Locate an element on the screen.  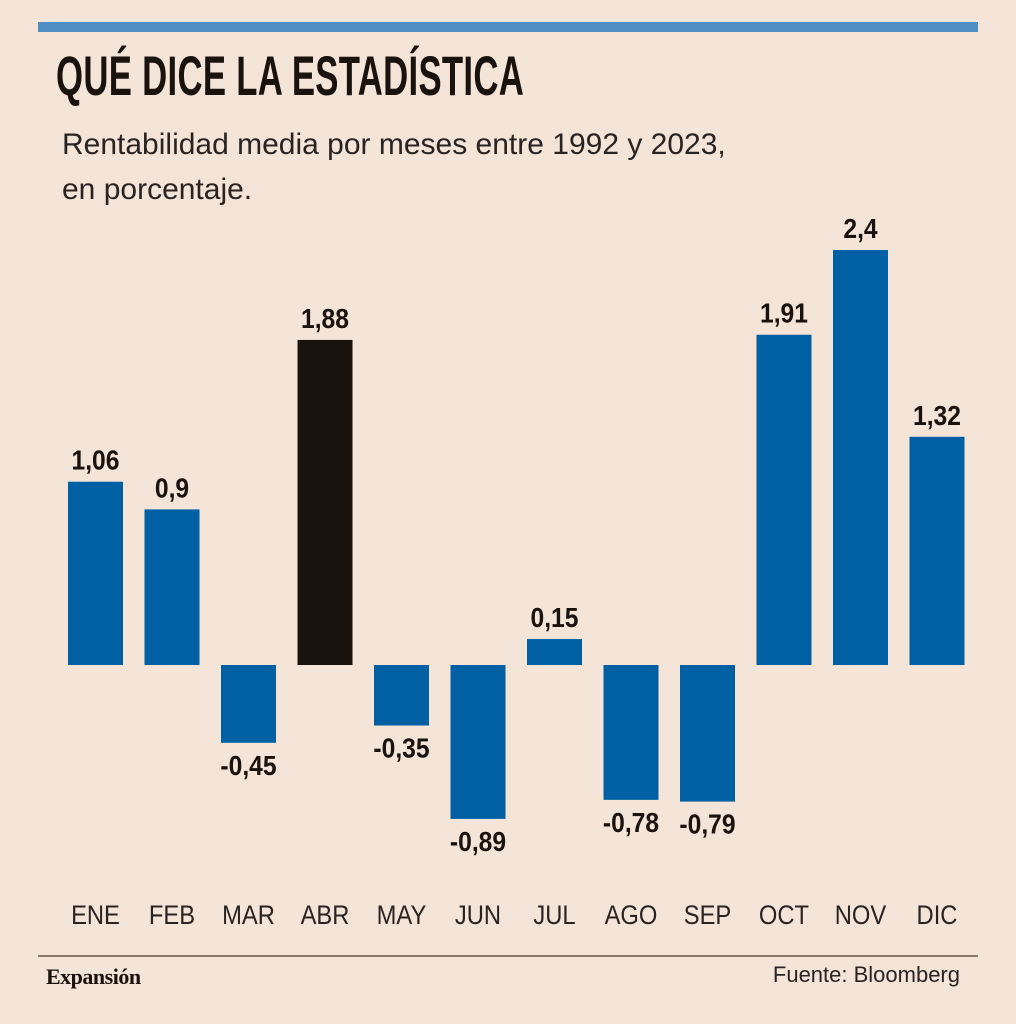
bar-jun is located at coordinates (478, 742).